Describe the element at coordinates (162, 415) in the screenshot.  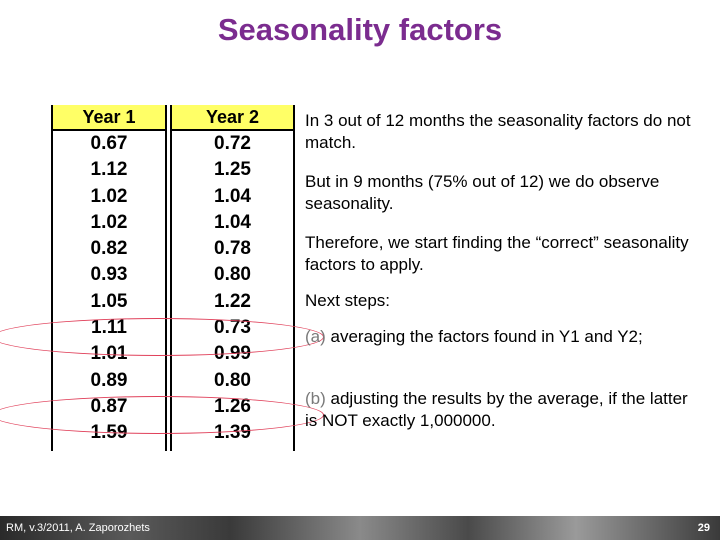
I see `highlight-ellipse-row11` at that location.